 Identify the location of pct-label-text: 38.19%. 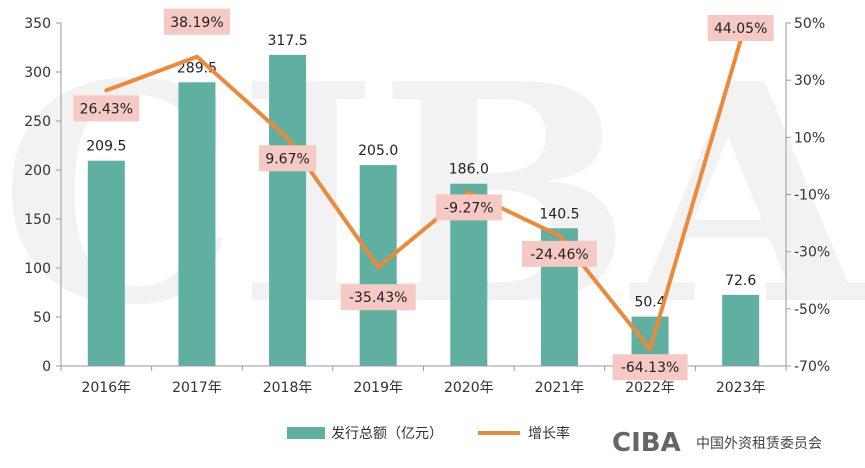
(196, 23).